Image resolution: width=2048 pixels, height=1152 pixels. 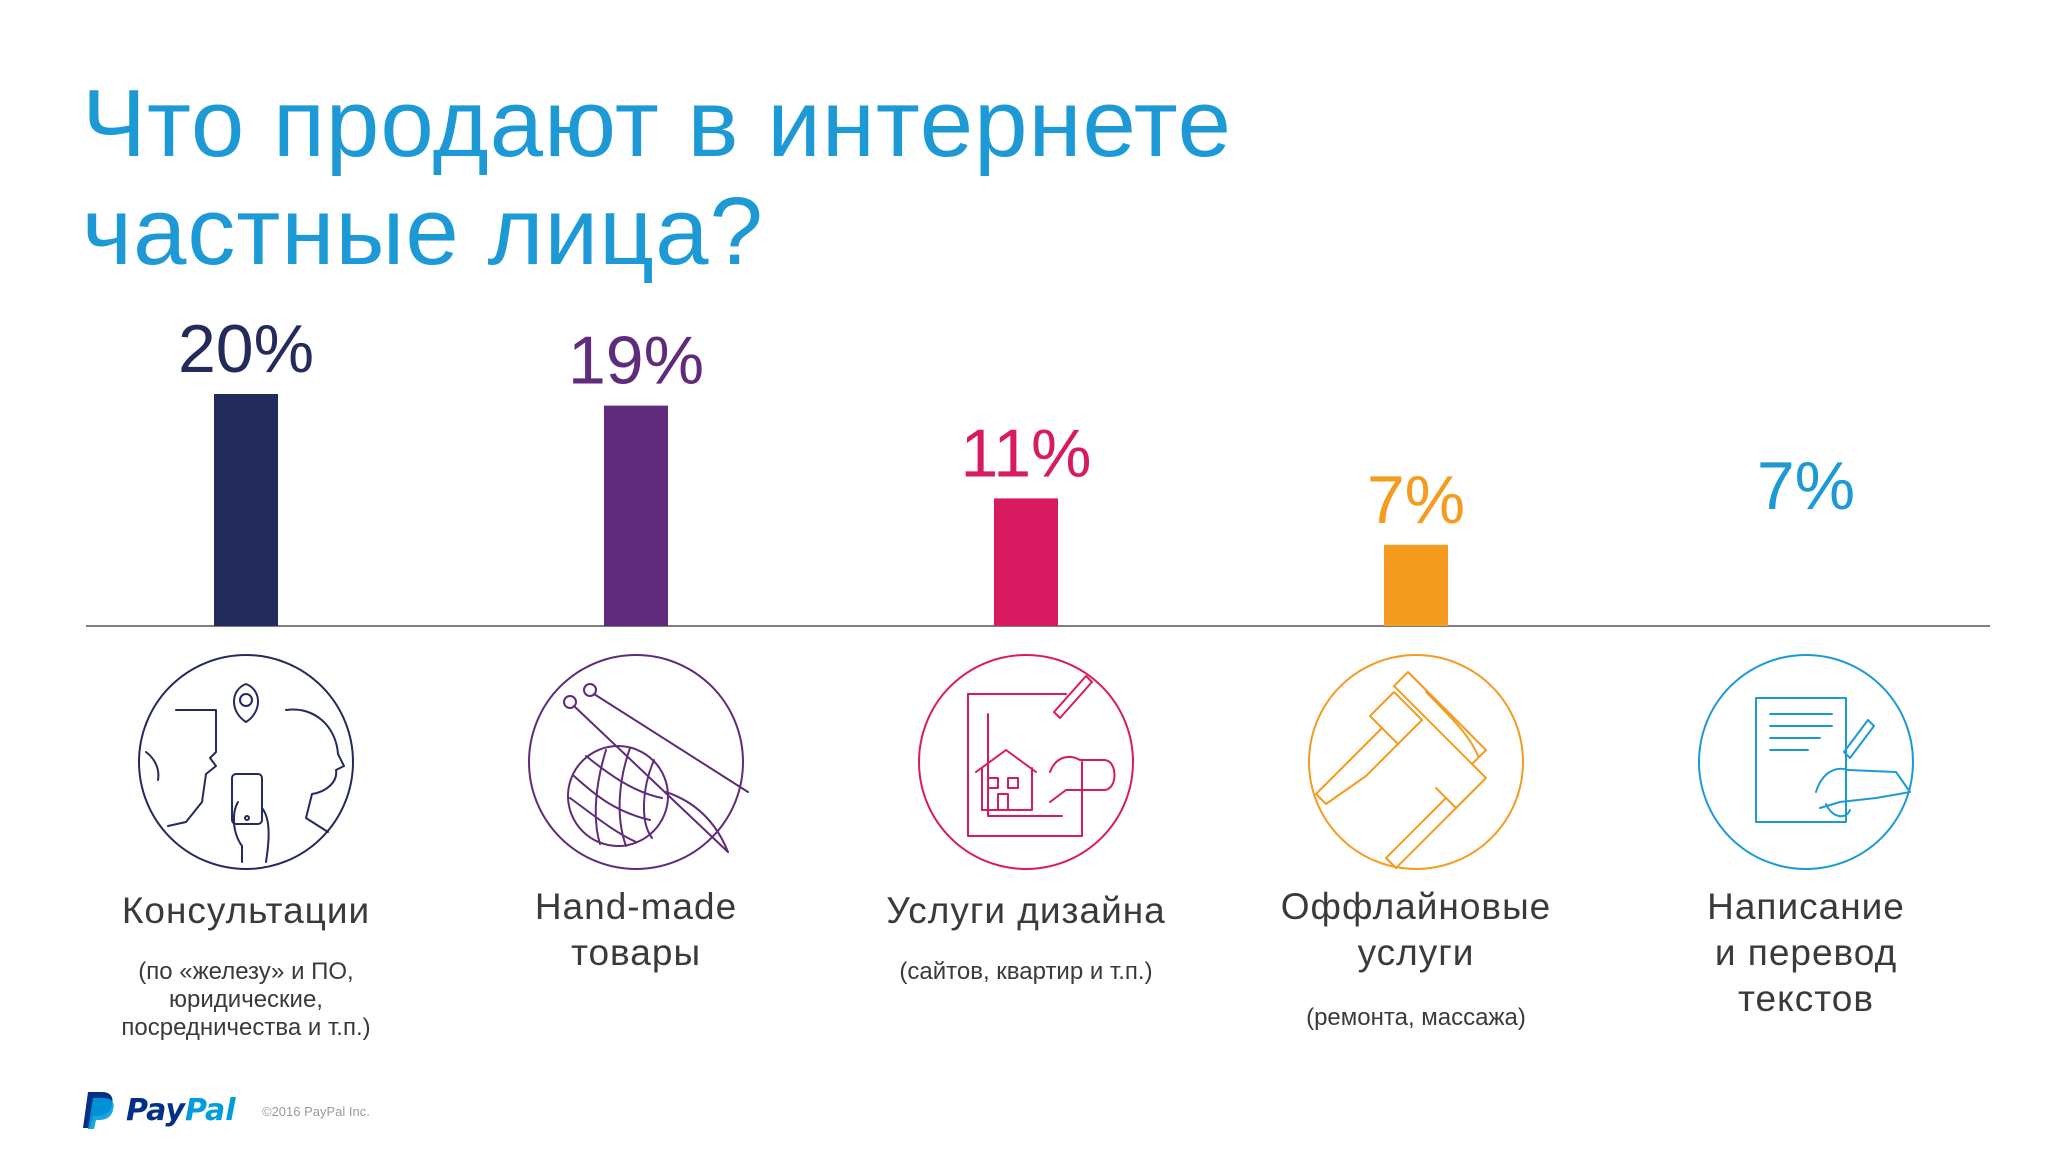 What do you see at coordinates (210, 1110) in the screenshot?
I see `logo-pal: Pal` at bounding box center [210, 1110].